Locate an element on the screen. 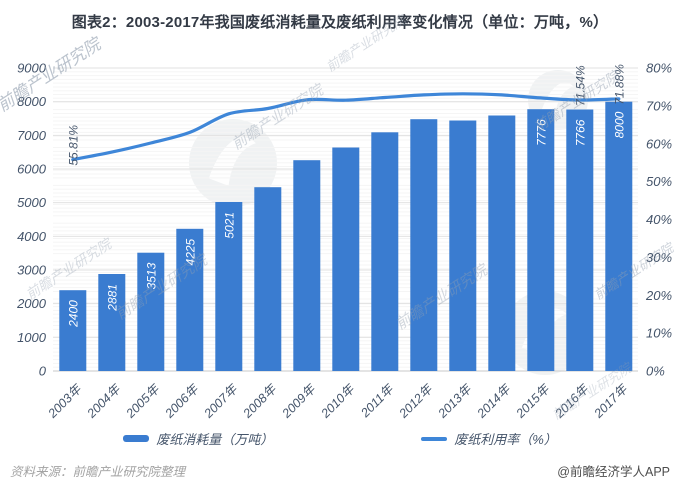 The width and height of the screenshot is (680, 491). bar-2017年 is located at coordinates (619, 236).